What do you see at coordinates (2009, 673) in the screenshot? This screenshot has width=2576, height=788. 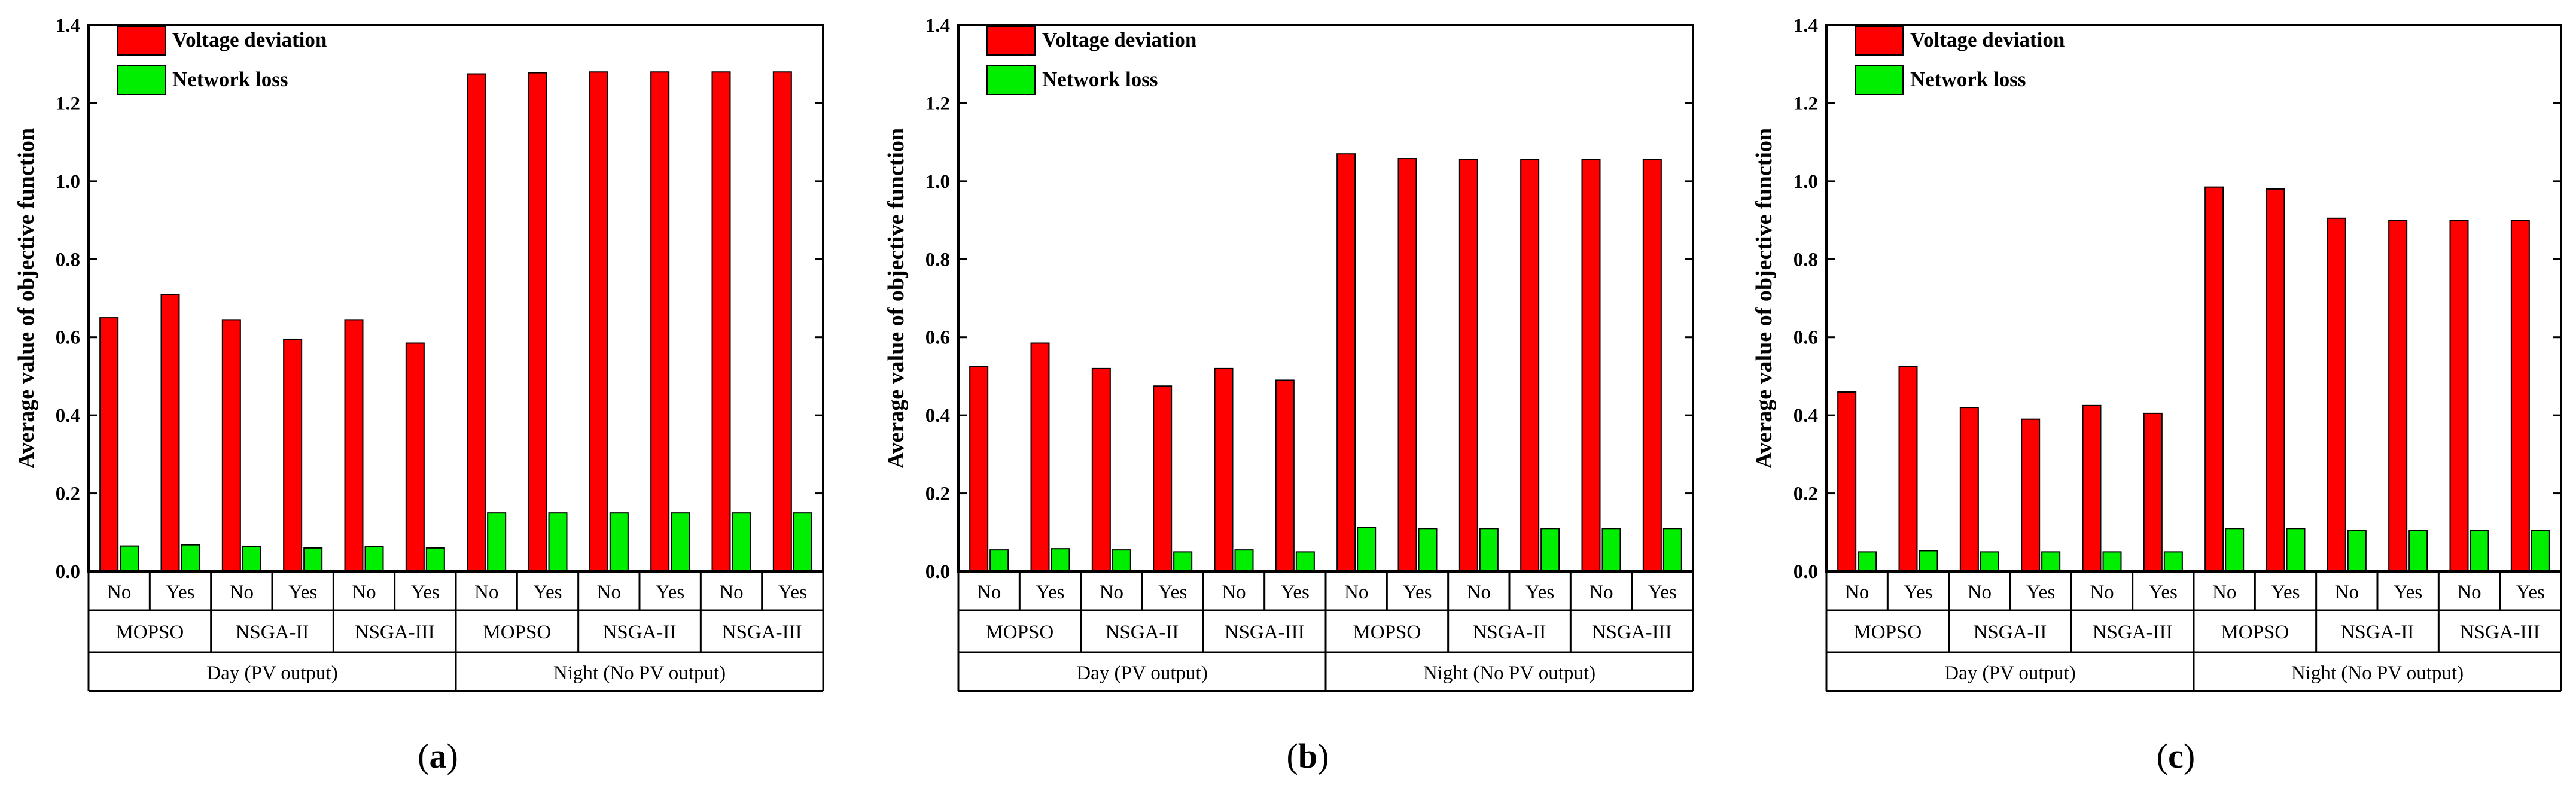 I see `category-label-l3: Day (PV output)` at bounding box center [2009, 673].